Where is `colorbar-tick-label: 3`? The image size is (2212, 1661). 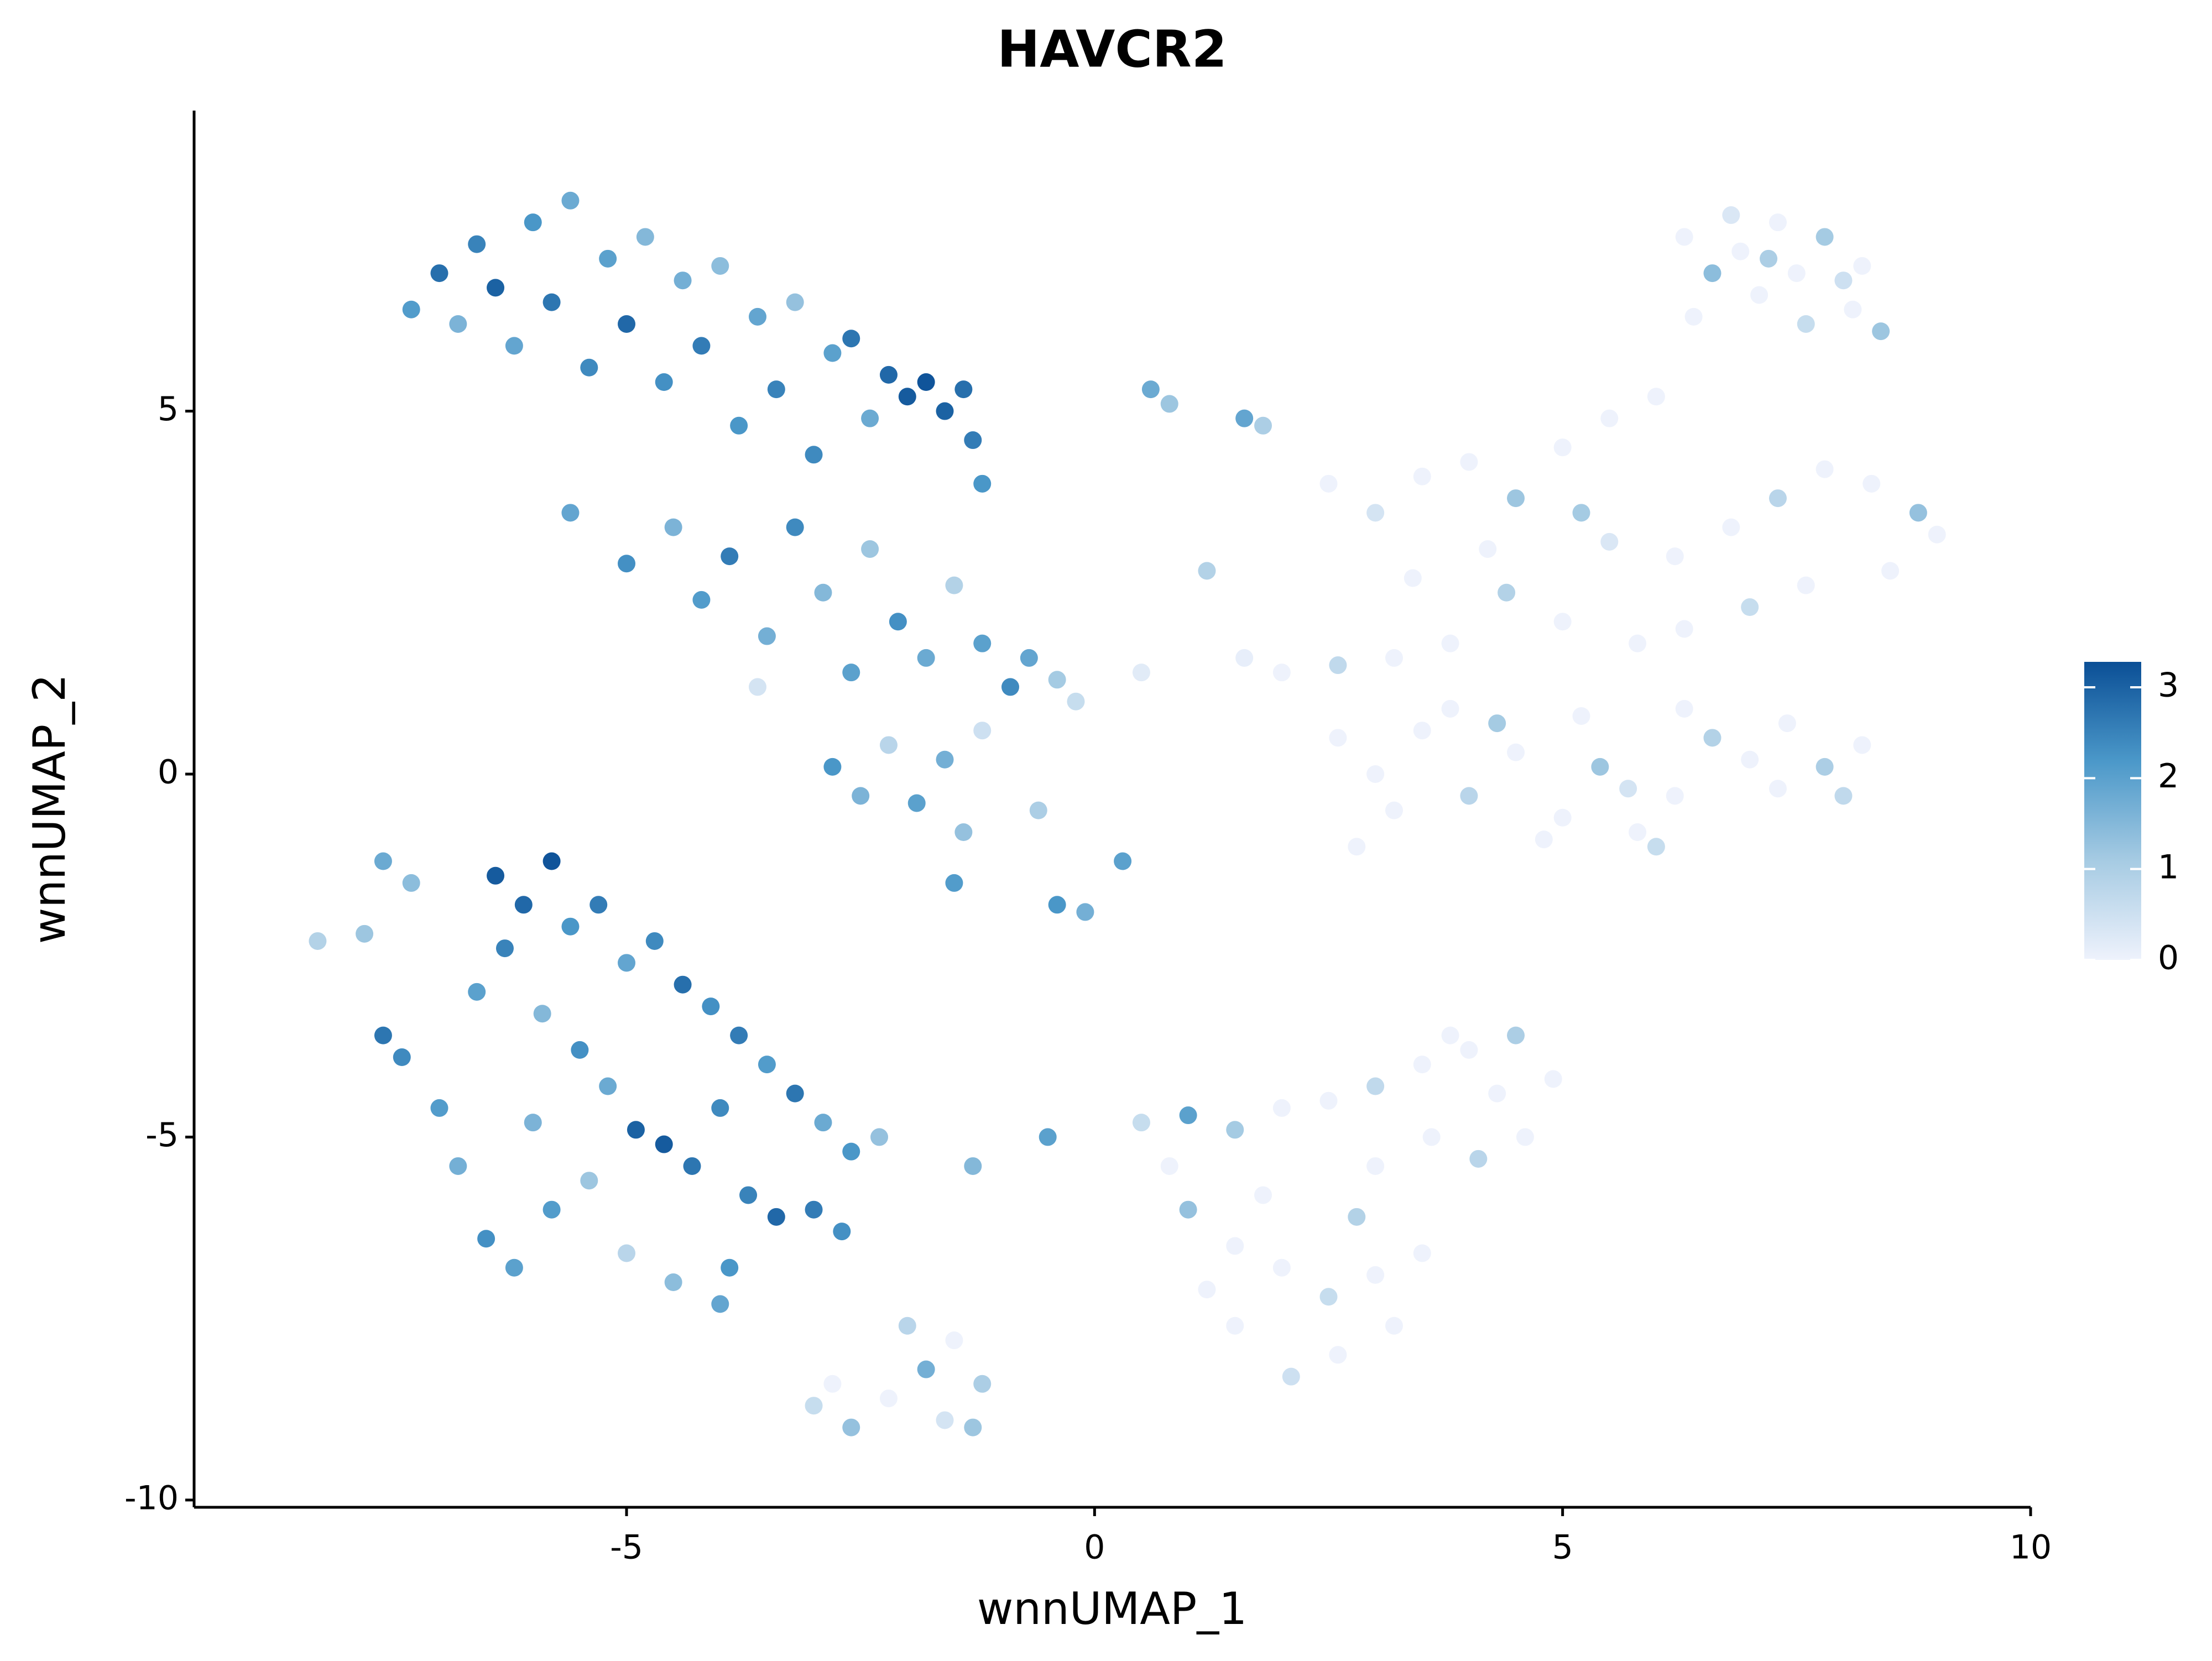
colorbar-tick-label: 3 is located at coordinates (2169, 686).